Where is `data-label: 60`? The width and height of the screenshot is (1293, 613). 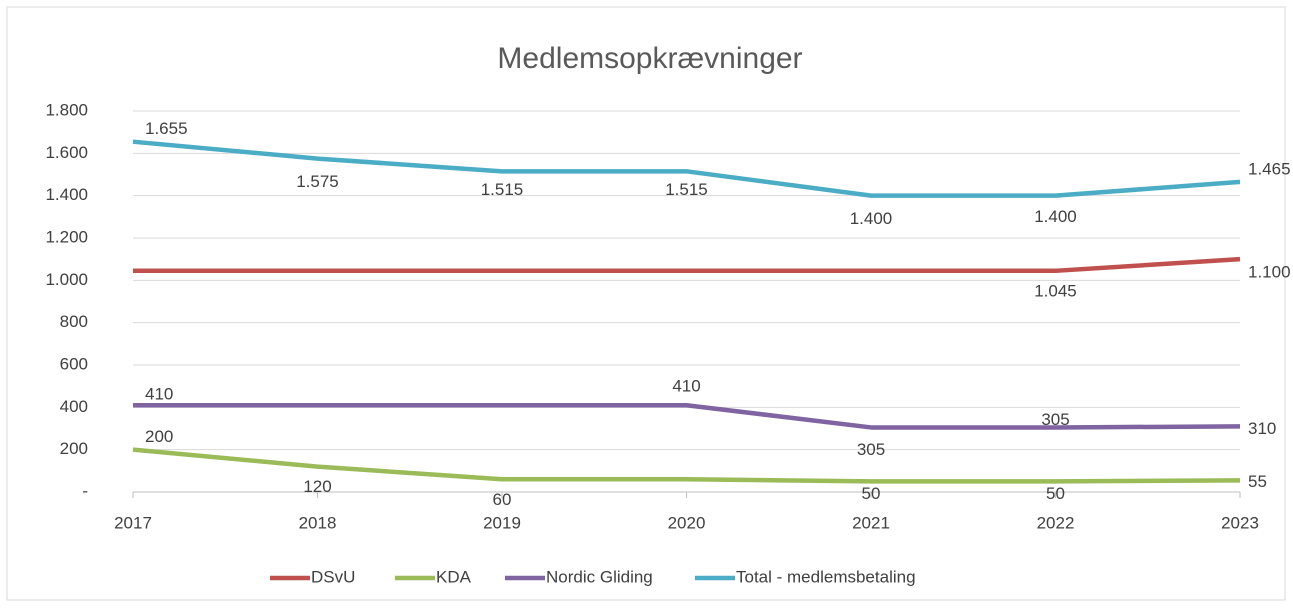
data-label: 60 is located at coordinates (502, 499).